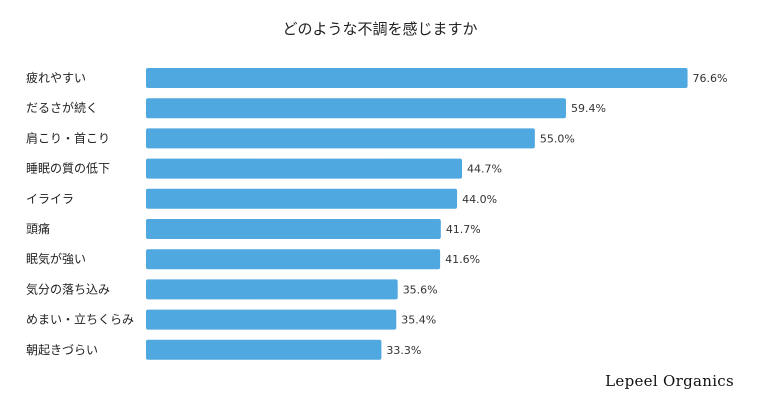 The image size is (760, 404). Describe the element at coordinates (710, 78) in the screenshot. I see `value-label: 76.6%` at that location.